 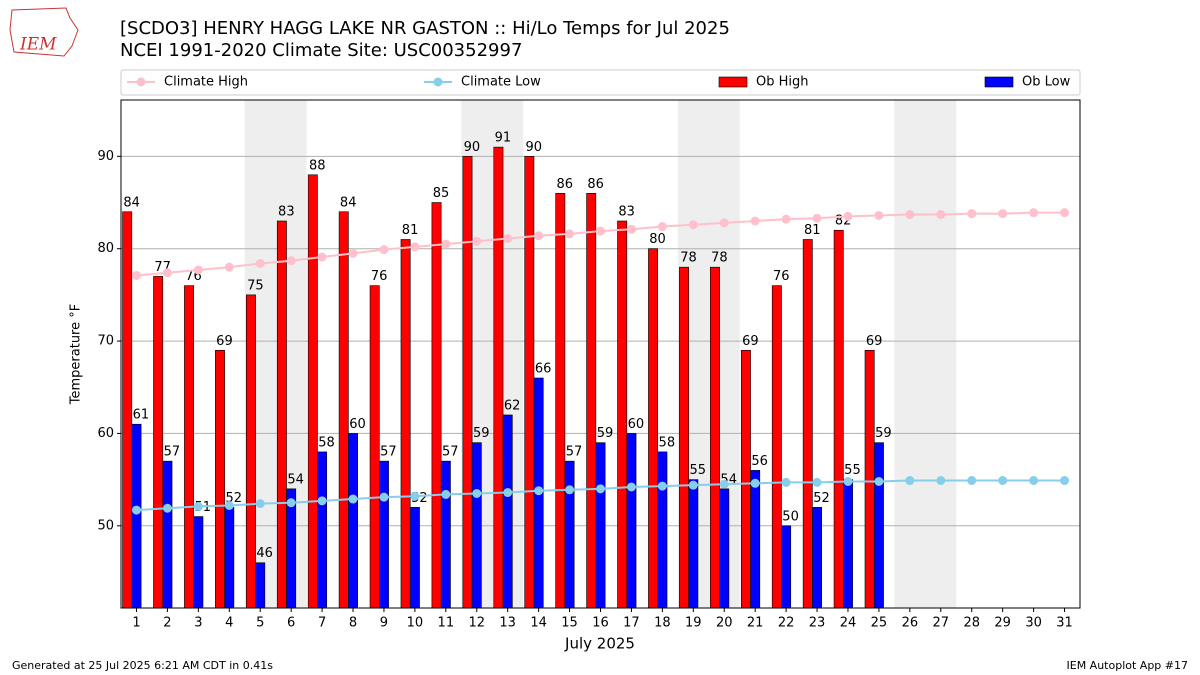 I want to click on x-tick-label: 26, so click(x=910, y=623).